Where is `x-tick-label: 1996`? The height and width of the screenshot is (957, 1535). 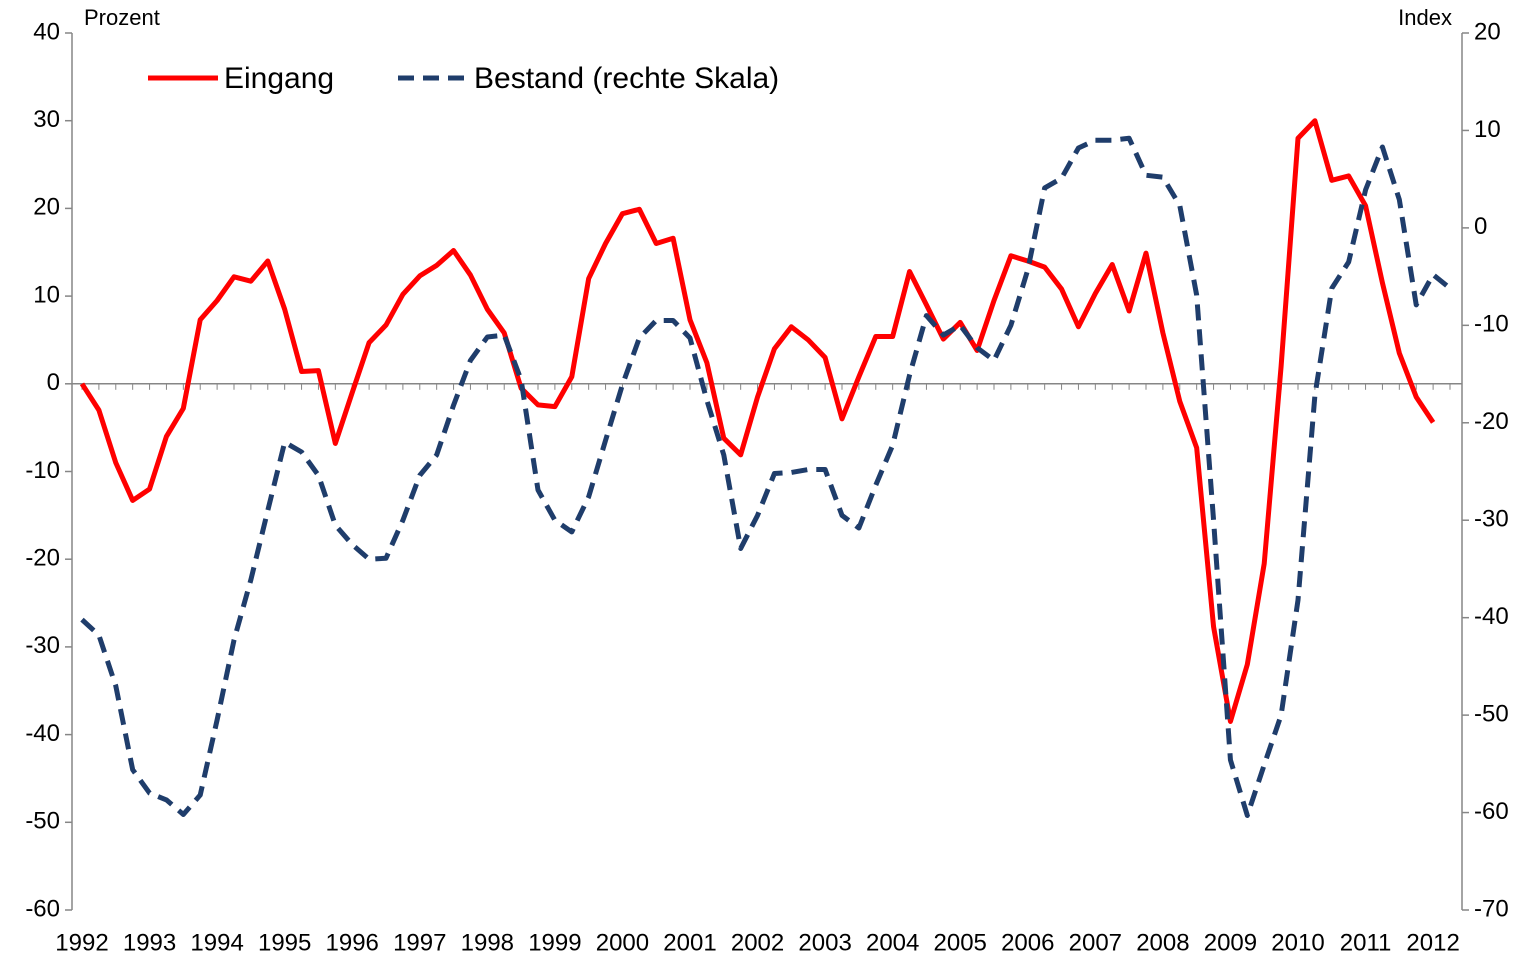
x-tick-label: 1996 is located at coordinates (352, 942).